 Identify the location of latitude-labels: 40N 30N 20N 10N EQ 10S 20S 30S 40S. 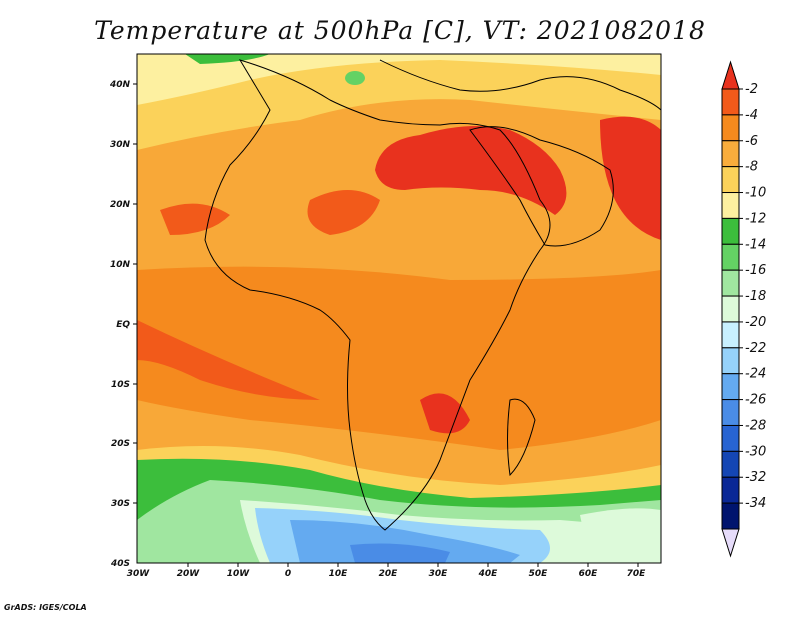
(120, 324).